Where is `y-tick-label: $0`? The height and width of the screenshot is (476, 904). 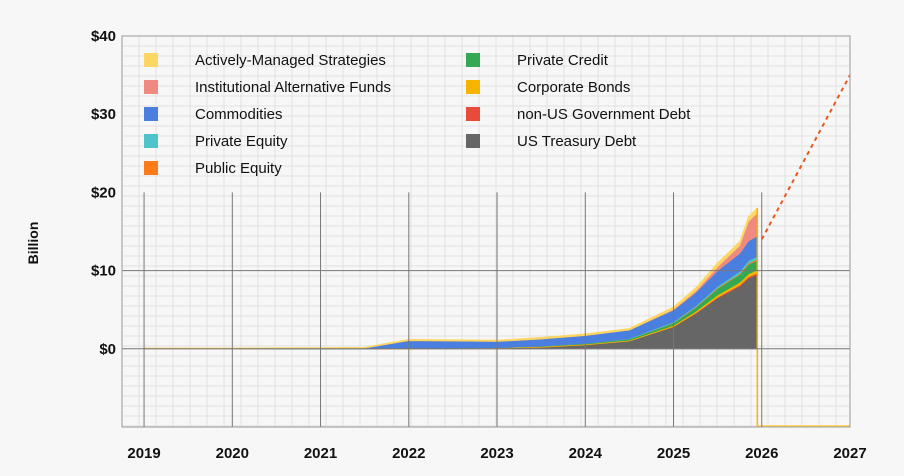
y-tick-label: $0 is located at coordinates (107, 349).